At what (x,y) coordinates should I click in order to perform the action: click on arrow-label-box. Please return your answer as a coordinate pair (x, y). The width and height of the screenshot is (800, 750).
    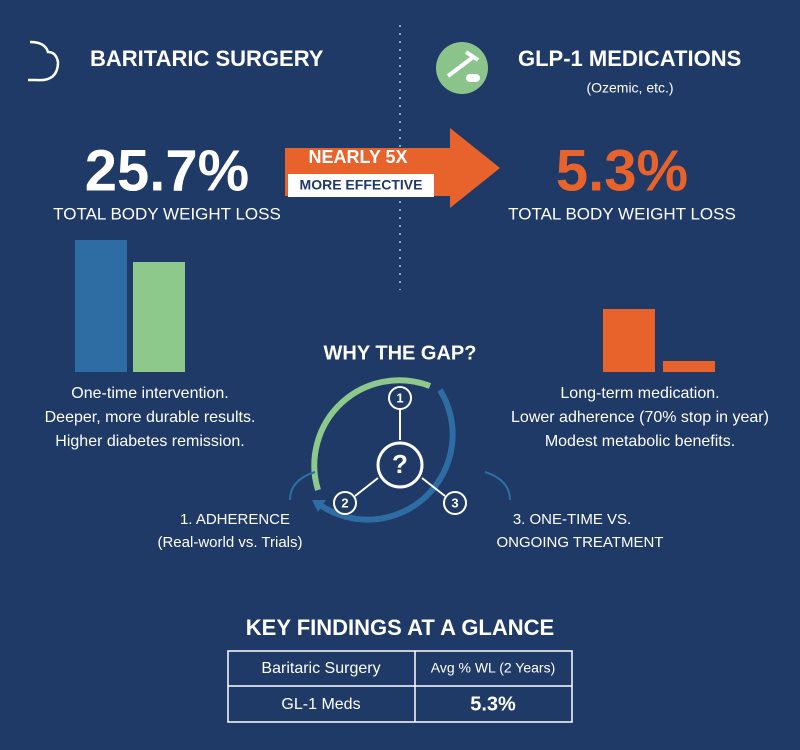
    Looking at the image, I should click on (361, 185).